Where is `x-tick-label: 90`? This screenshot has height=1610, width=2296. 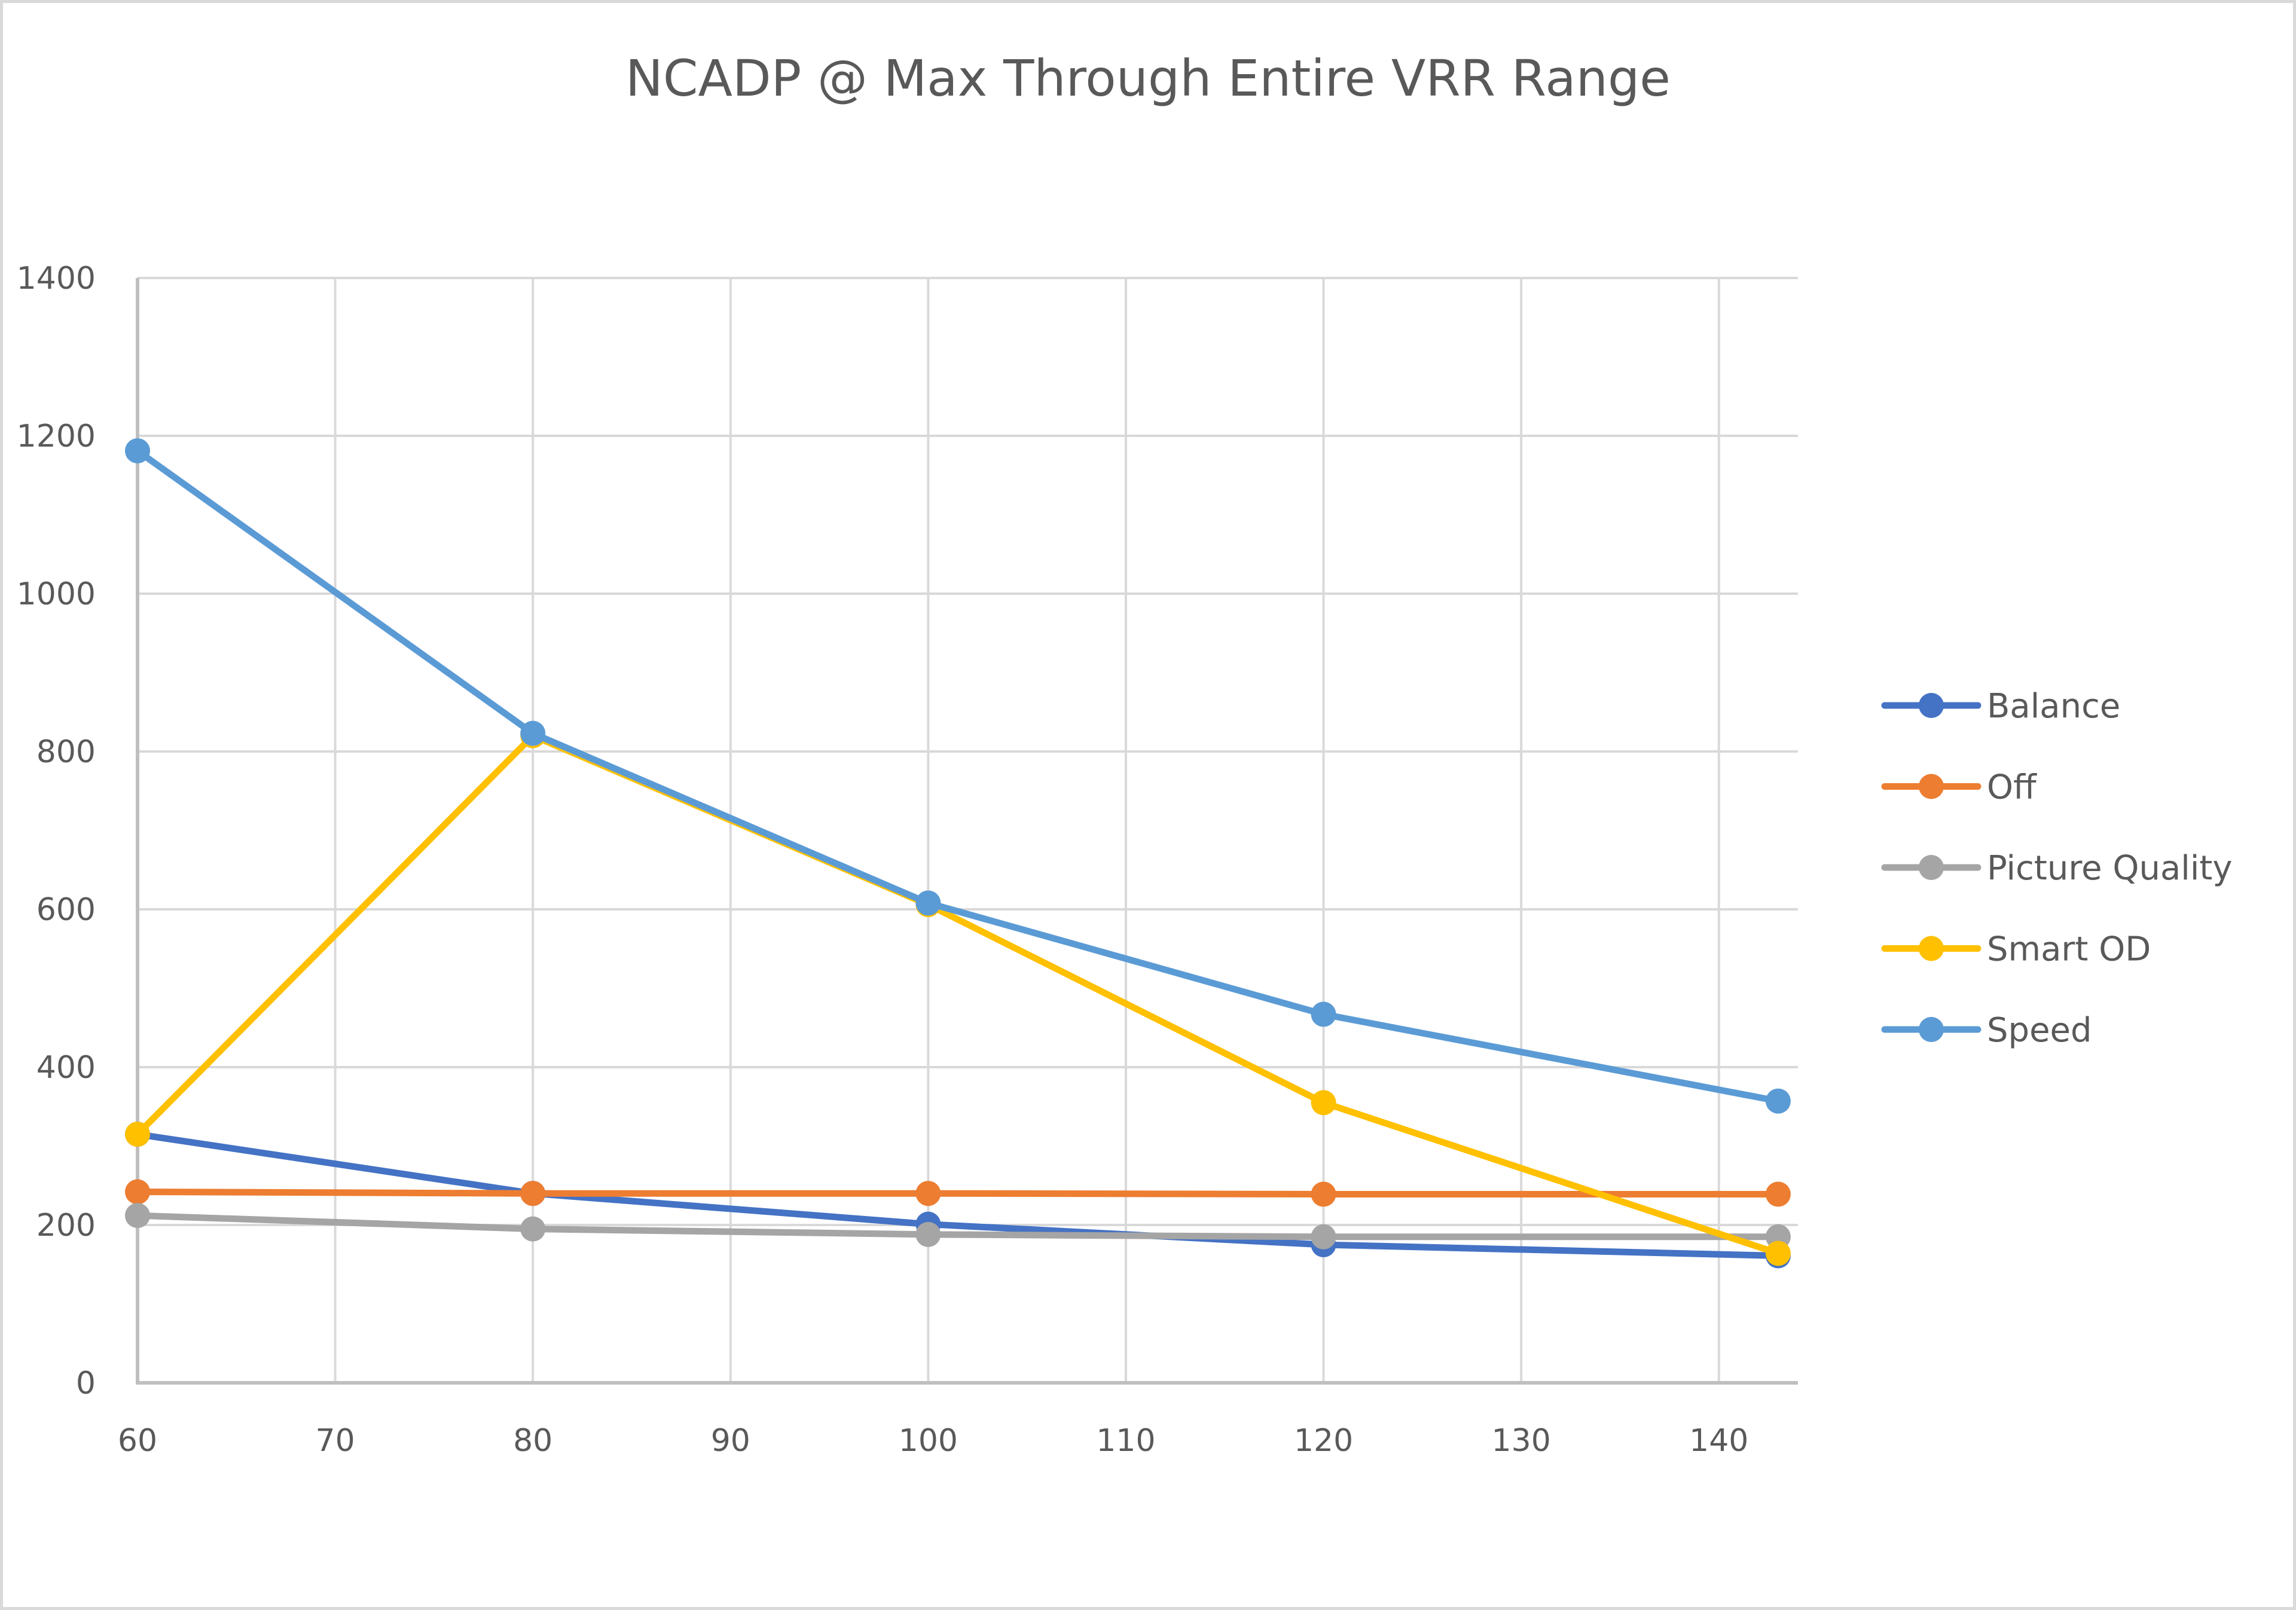 x-tick-label: 90 is located at coordinates (730, 1441).